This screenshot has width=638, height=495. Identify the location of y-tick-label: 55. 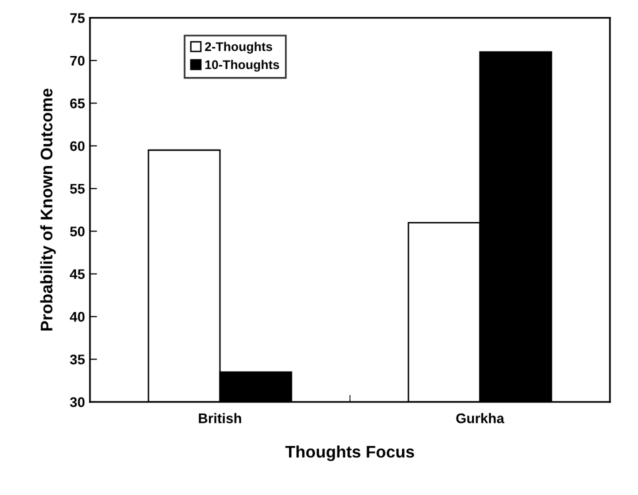
(77, 189).